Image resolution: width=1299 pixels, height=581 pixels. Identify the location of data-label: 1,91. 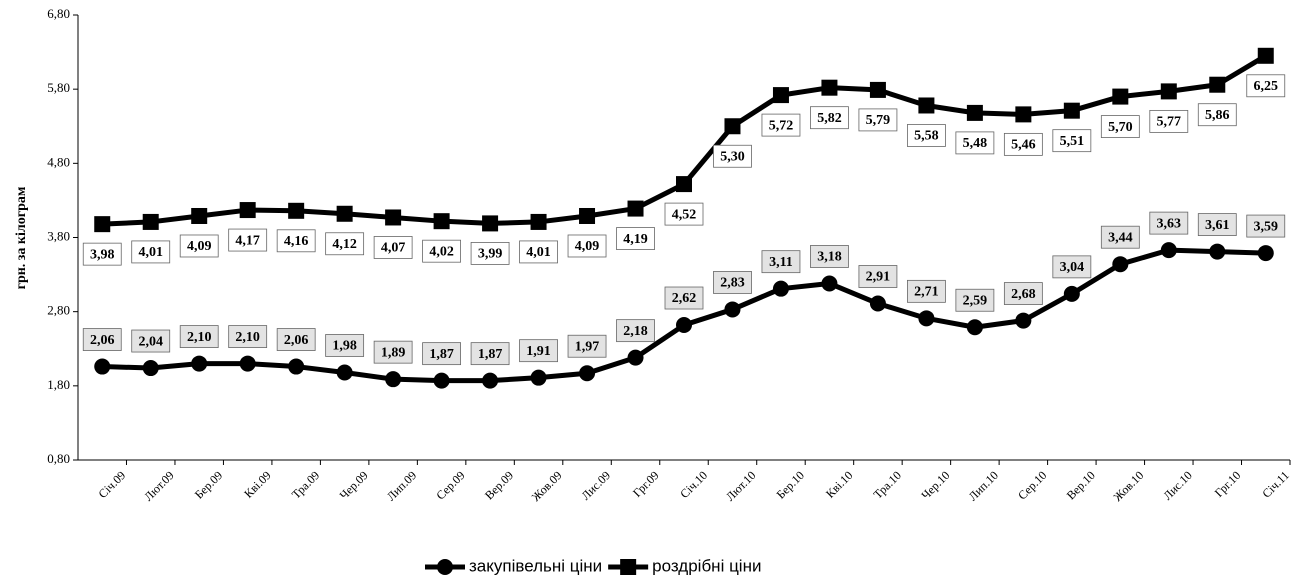
(538, 351).